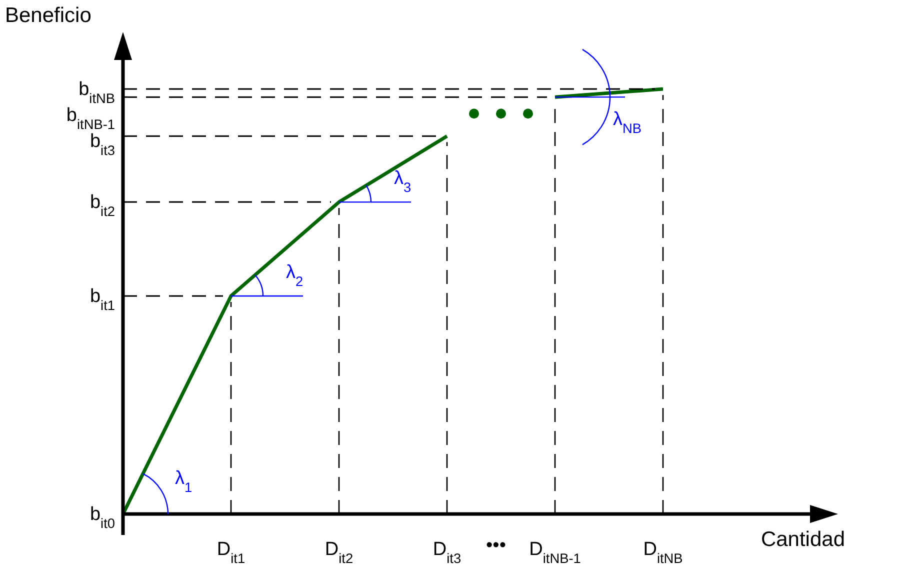  I want to click on annotation: λ$_{3}$, so click(403, 181).